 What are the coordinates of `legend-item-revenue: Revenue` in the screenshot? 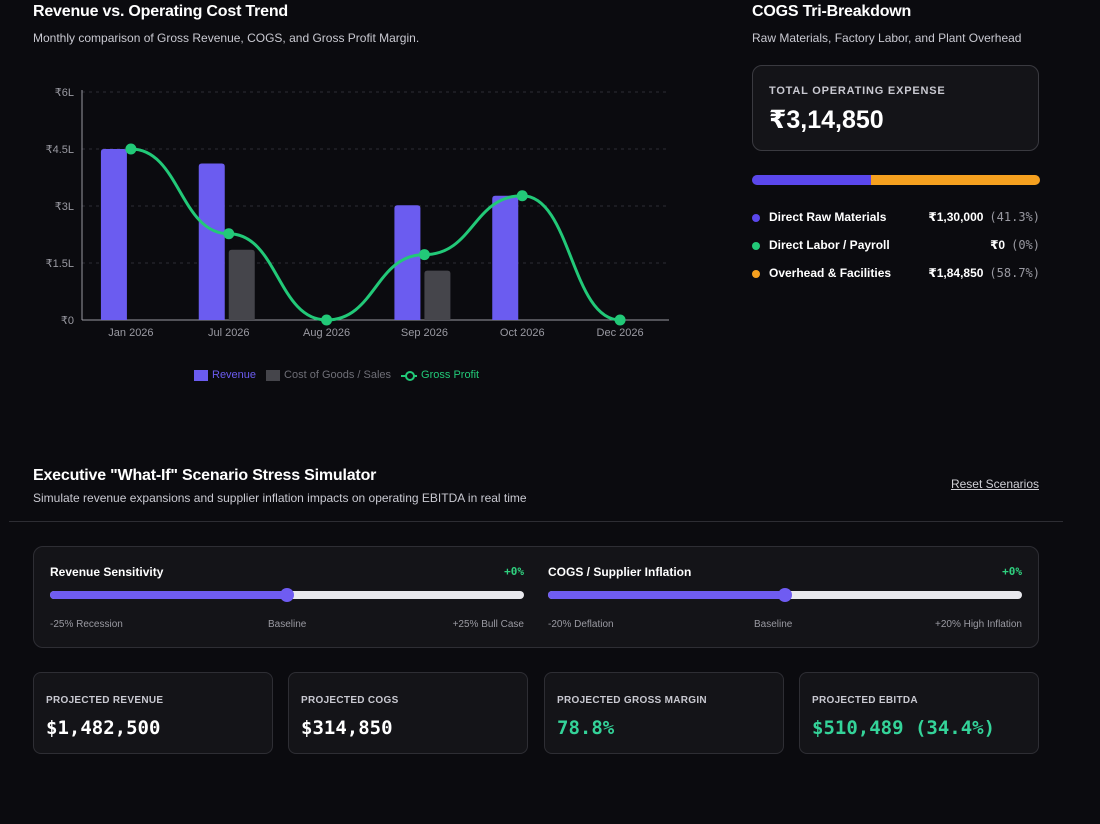 It's located at (225, 375).